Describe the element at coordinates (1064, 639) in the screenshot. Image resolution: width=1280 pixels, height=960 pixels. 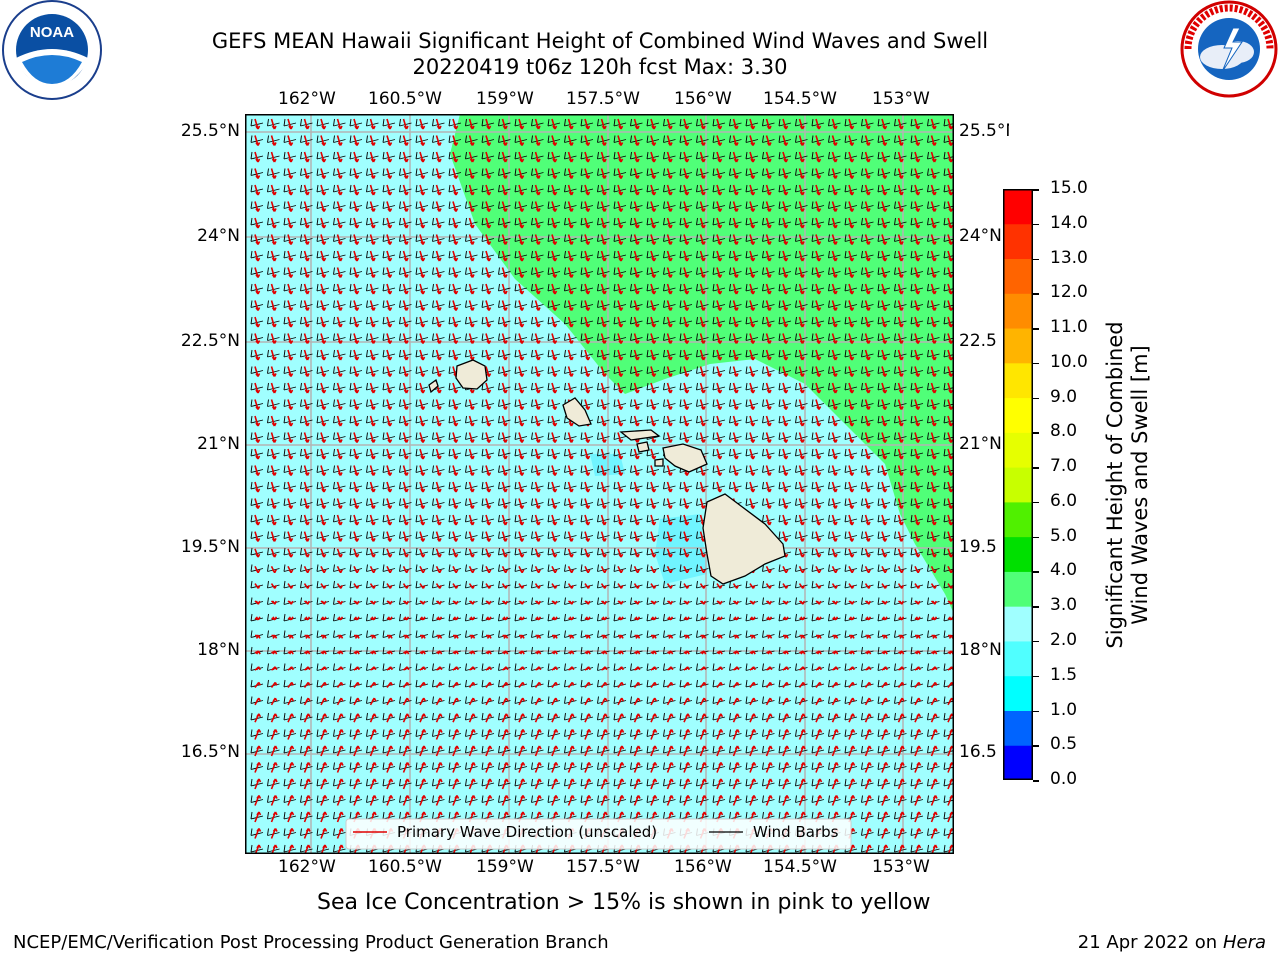
I see `colorbar-tick-label: 2.0` at that location.